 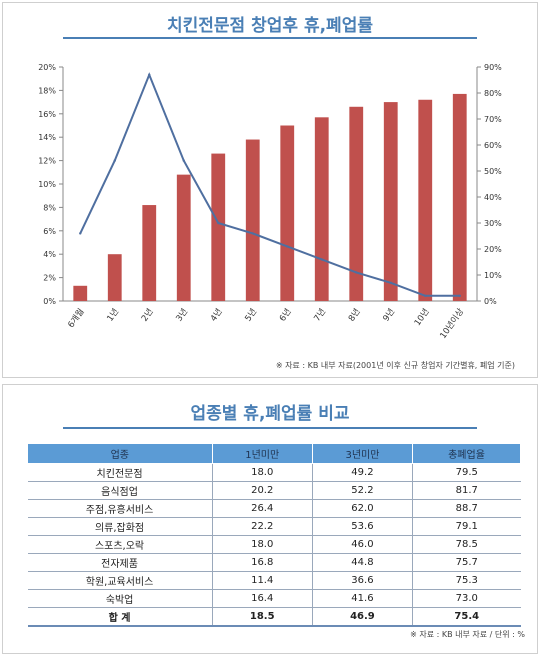 I want to click on value-cell: 49.2, so click(x=363, y=472).